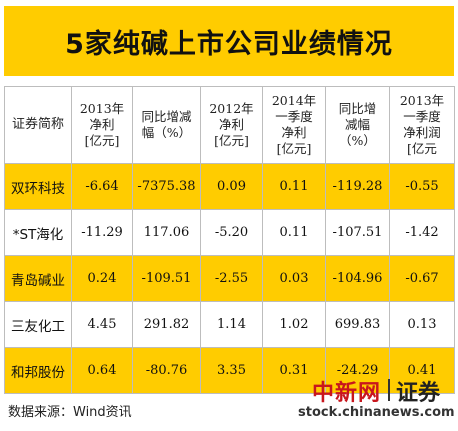 Image resolution: width=458 pixels, height=431 pixels. What do you see at coordinates (38, 370) in the screenshot?
I see `cell-company-name: 和邦股份` at bounding box center [38, 370].